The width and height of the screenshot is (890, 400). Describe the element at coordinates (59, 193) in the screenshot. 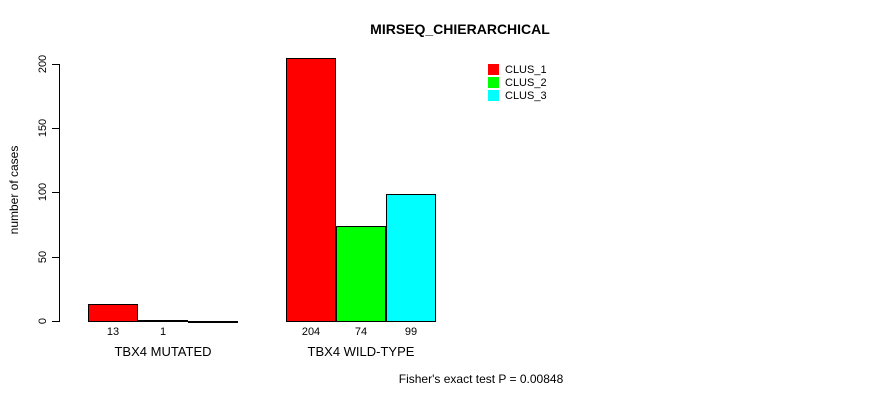

I see `y-axis-line` at that location.